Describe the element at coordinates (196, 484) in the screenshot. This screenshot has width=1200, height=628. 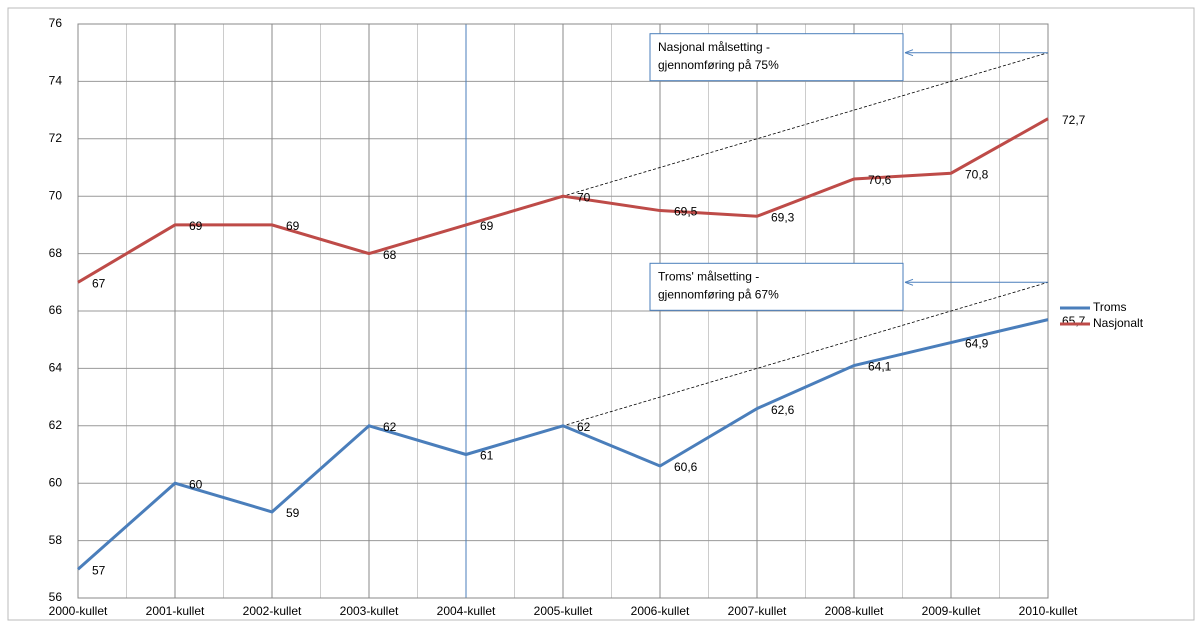
I see `data-label: 60` at that location.